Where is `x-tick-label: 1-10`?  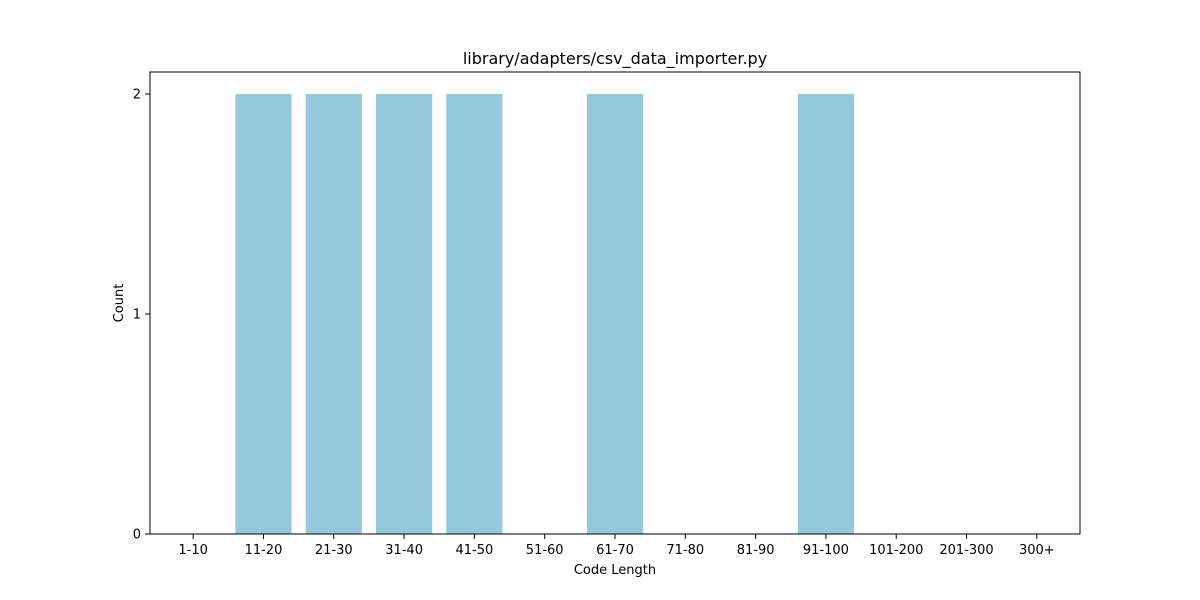 x-tick-label: 1-10 is located at coordinates (193, 550).